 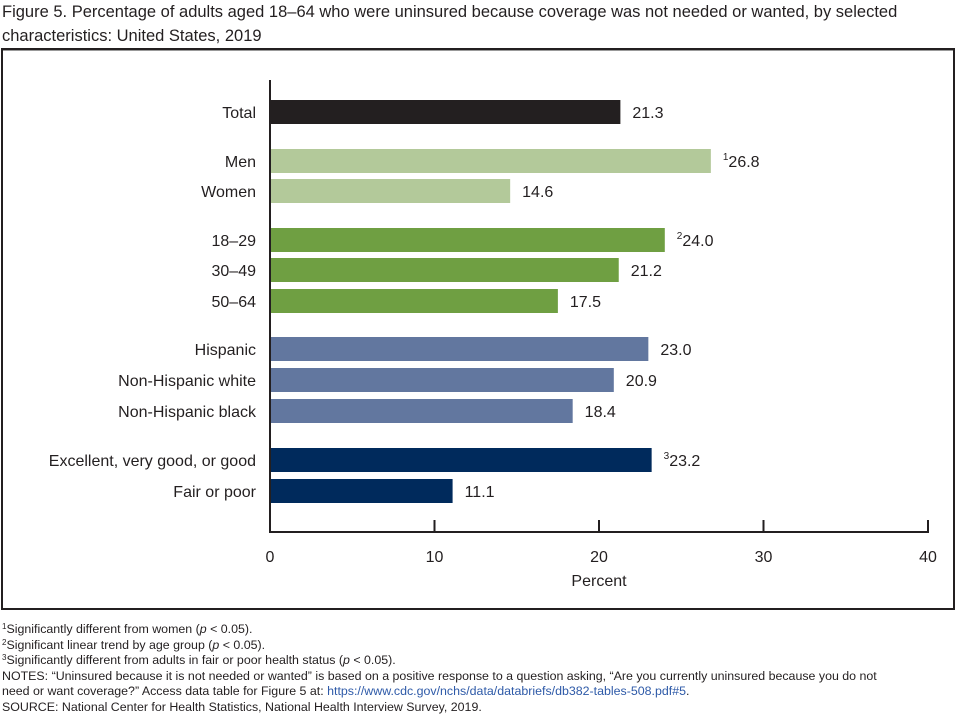 What do you see at coordinates (764, 557) in the screenshot?
I see `x-tick-label: 30` at bounding box center [764, 557].